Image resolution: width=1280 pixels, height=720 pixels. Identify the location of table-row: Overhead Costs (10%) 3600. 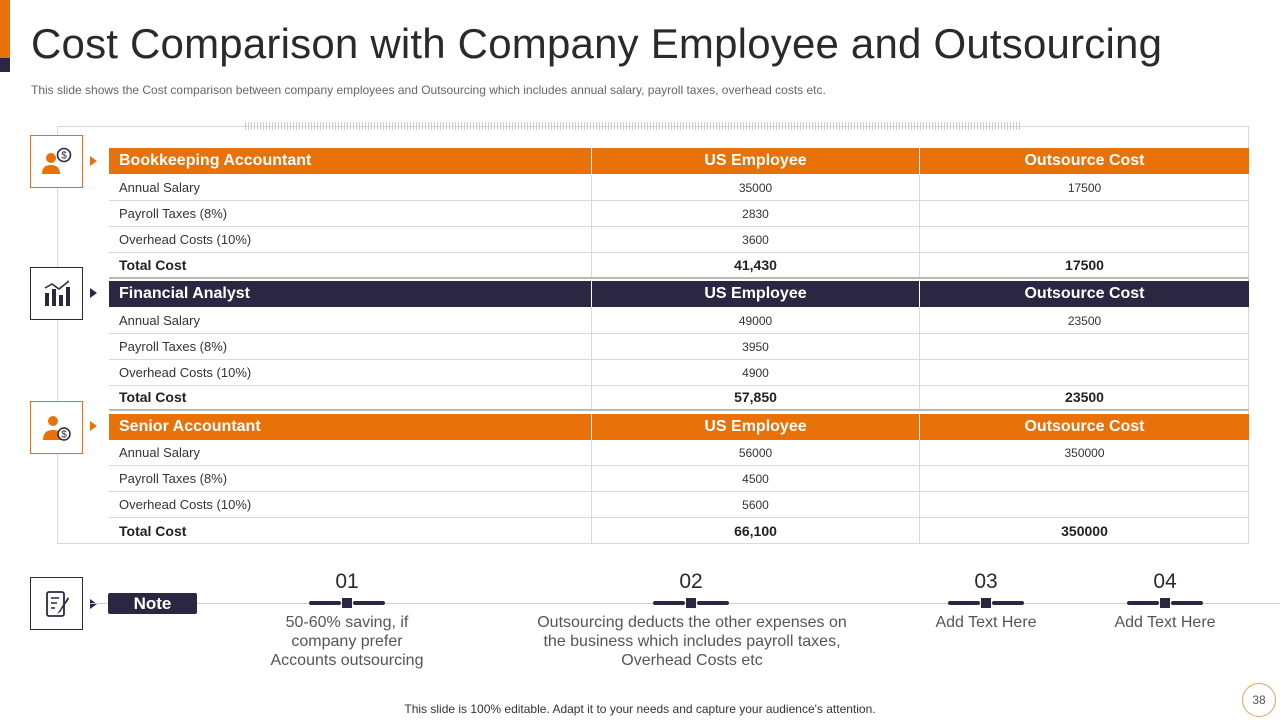
(679, 240).